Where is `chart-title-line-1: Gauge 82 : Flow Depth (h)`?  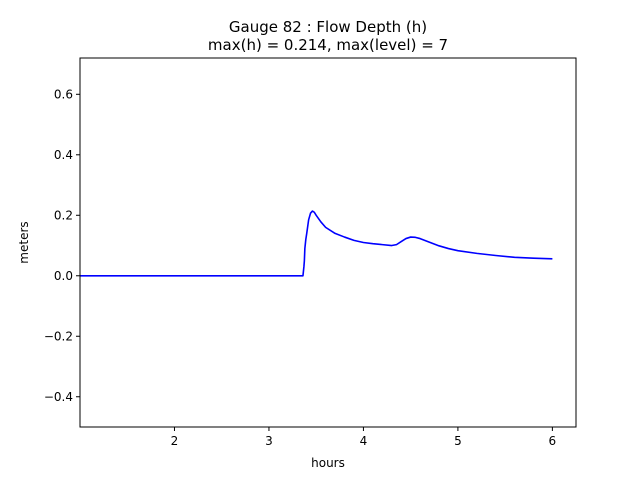 chart-title-line-1: Gauge 82 : Flow Depth (h) is located at coordinates (328, 27).